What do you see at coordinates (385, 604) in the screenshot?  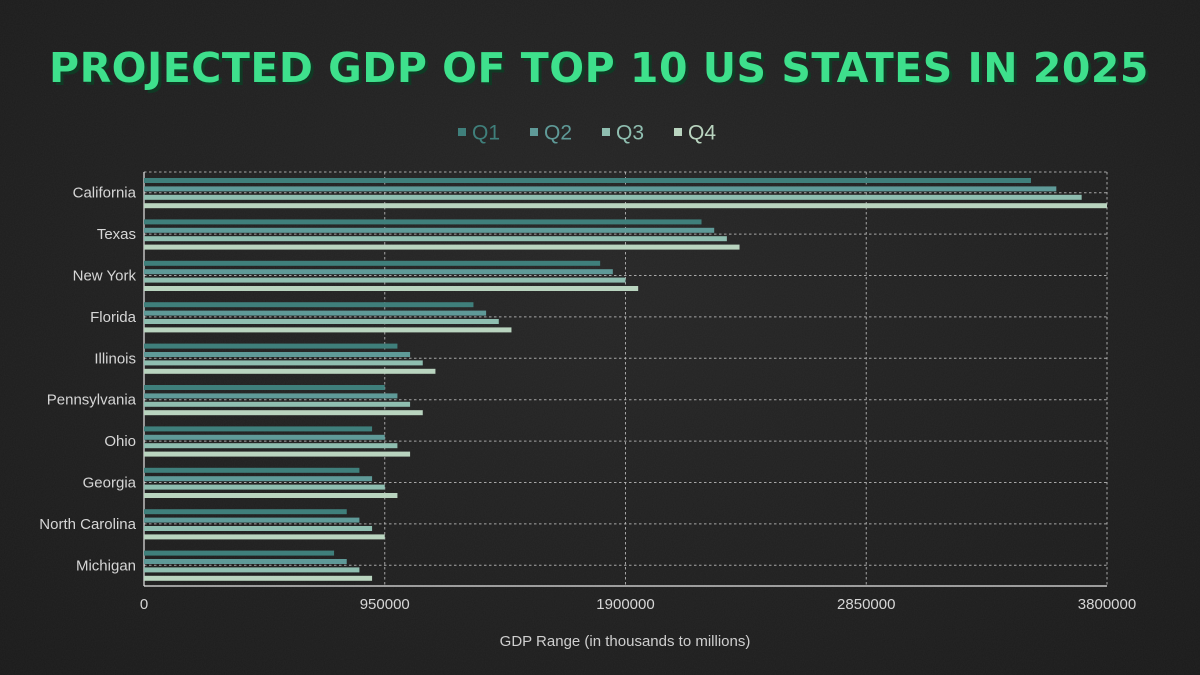 I see `x-tick-label-1: 950000` at bounding box center [385, 604].